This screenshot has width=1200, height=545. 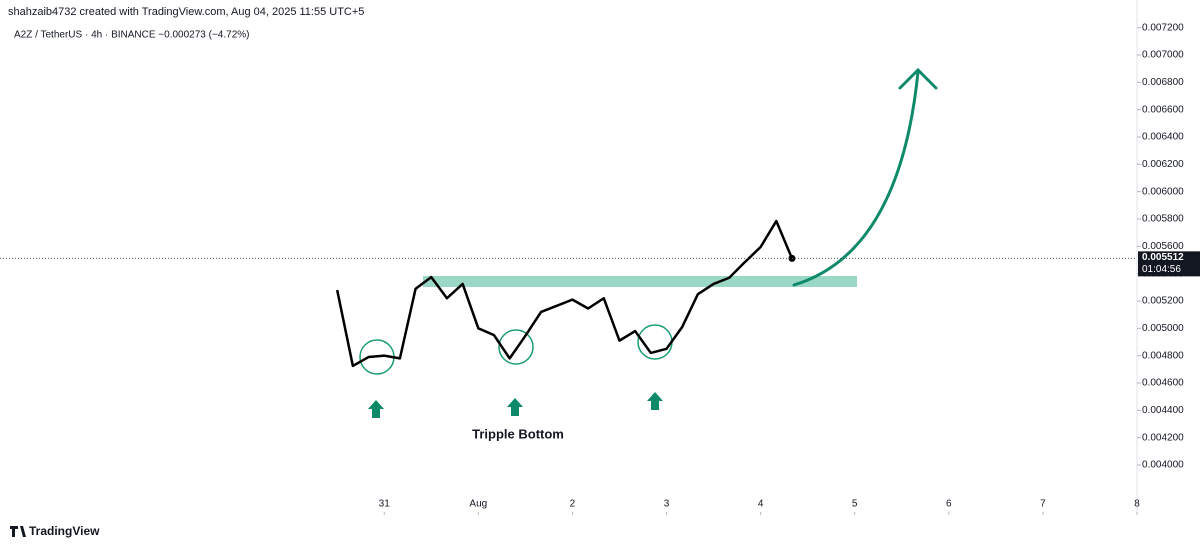 I want to click on y-tick-label: 0.005000, so click(x=1163, y=328).